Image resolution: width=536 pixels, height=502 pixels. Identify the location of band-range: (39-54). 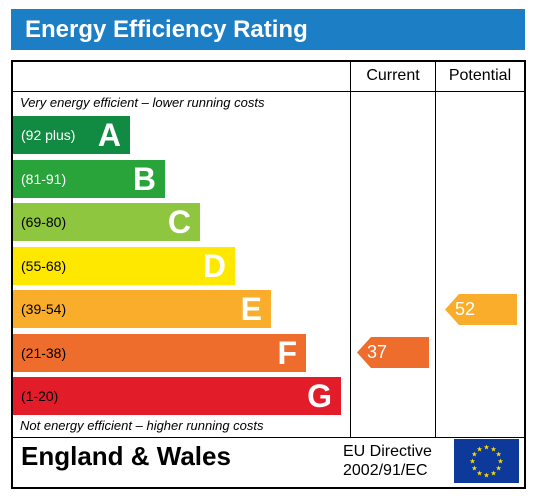
(44, 309).